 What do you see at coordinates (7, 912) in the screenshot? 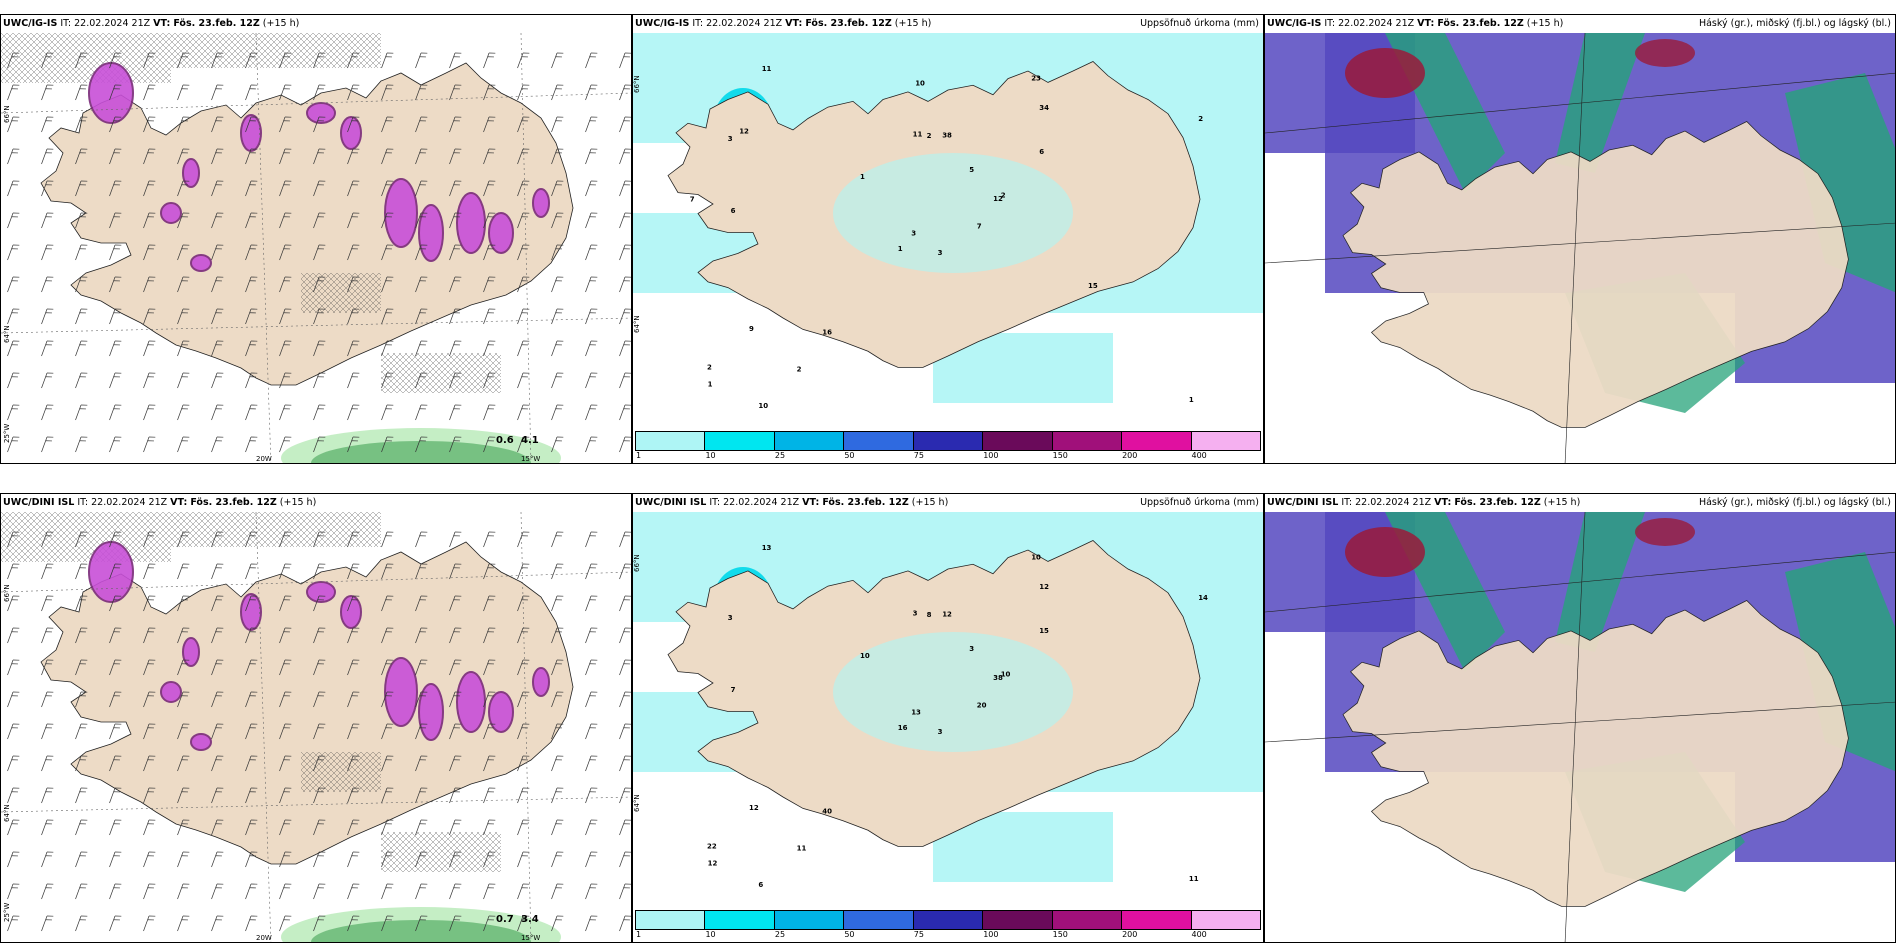
I see `lon-label: 25°W` at bounding box center [7, 912].